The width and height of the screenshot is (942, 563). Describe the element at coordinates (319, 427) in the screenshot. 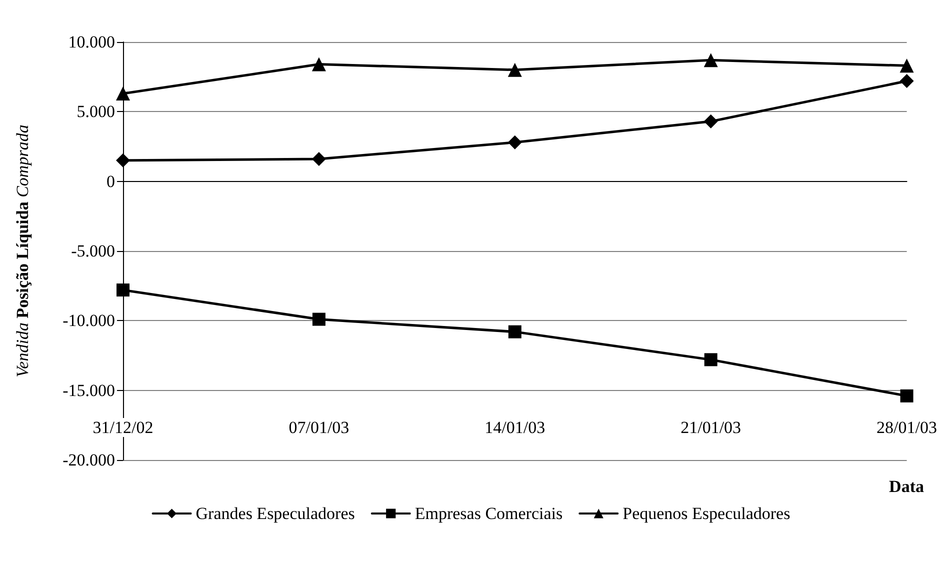

I see `x-tick-label: 07/01/03` at that location.